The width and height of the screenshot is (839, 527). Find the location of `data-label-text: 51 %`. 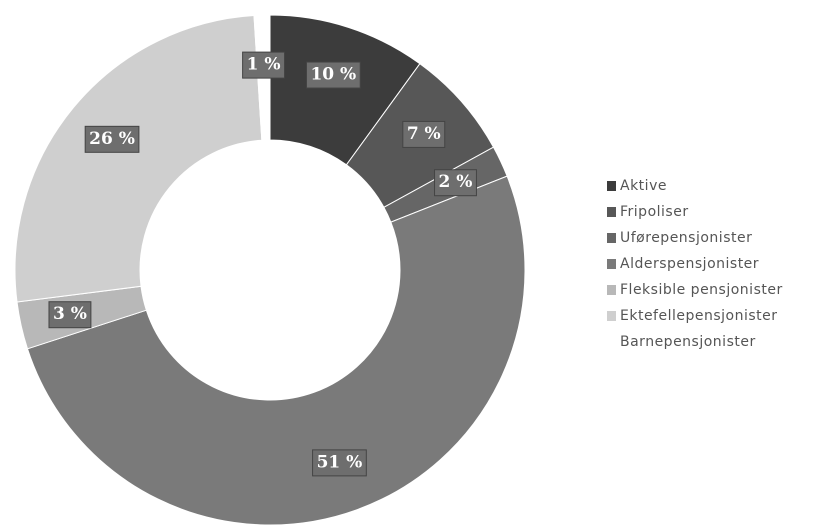

data-label-text: 51 % is located at coordinates (340, 462).